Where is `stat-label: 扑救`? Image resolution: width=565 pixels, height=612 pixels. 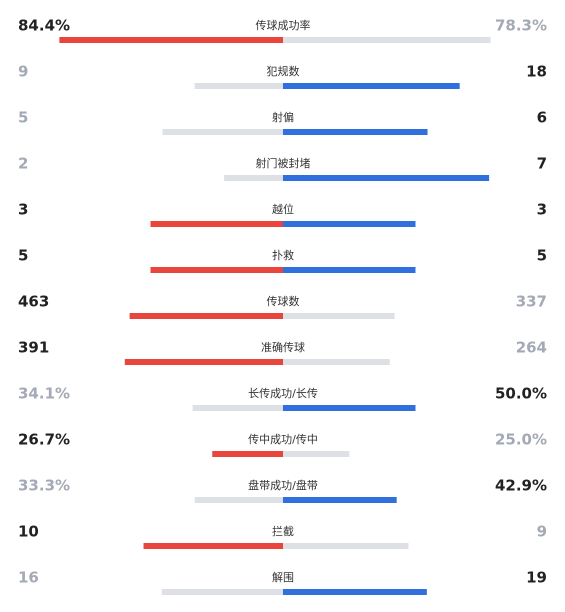 stat-label: 扑救 is located at coordinates (283, 255).